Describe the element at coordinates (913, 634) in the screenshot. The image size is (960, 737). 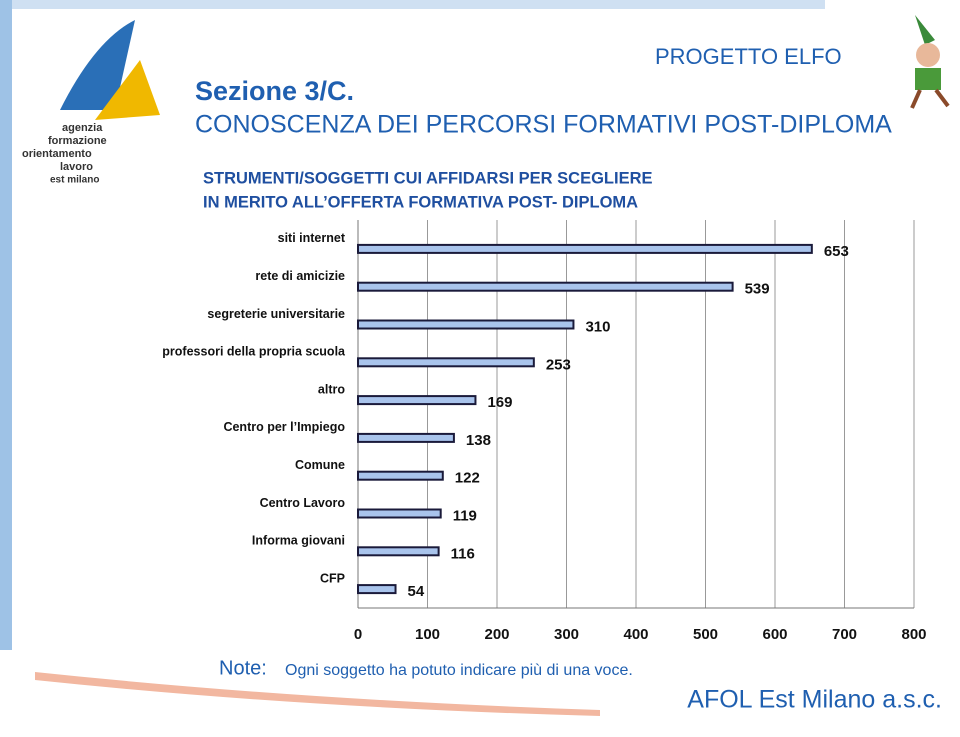
I see `x-tick-label: 800` at that location.